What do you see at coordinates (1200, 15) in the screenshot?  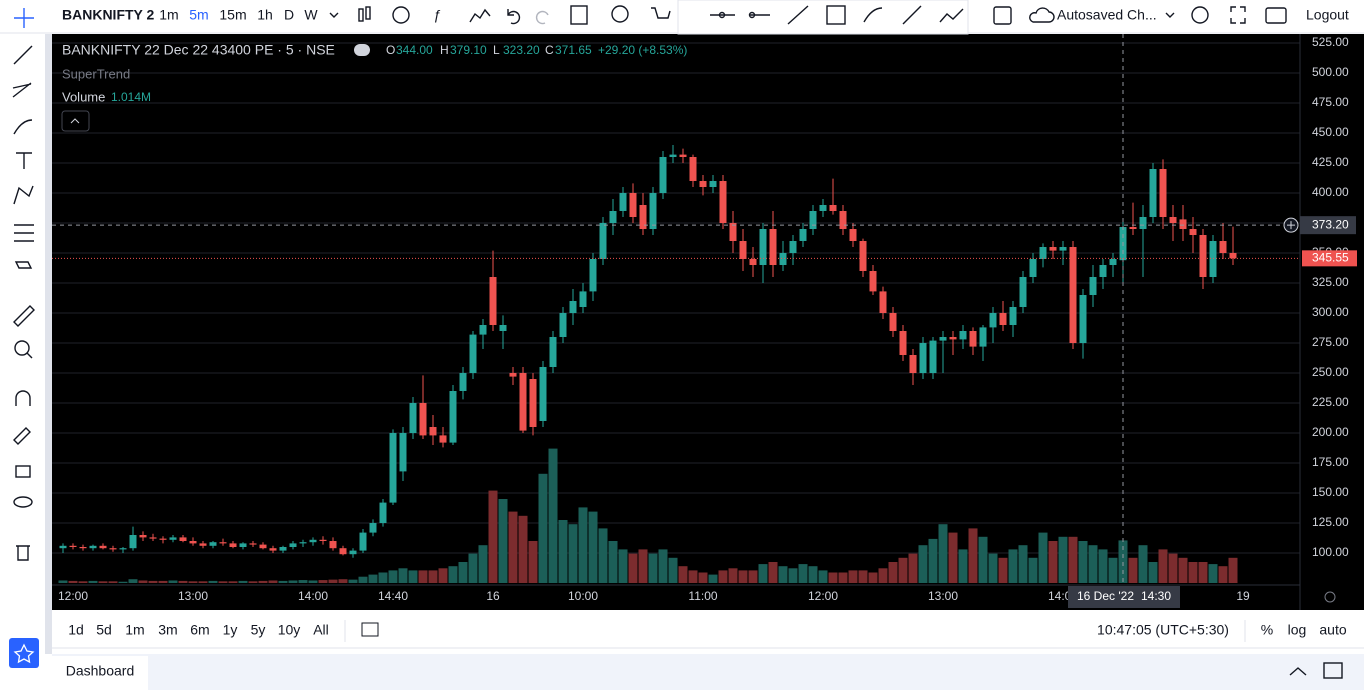 I see `settings-button` at bounding box center [1200, 15].